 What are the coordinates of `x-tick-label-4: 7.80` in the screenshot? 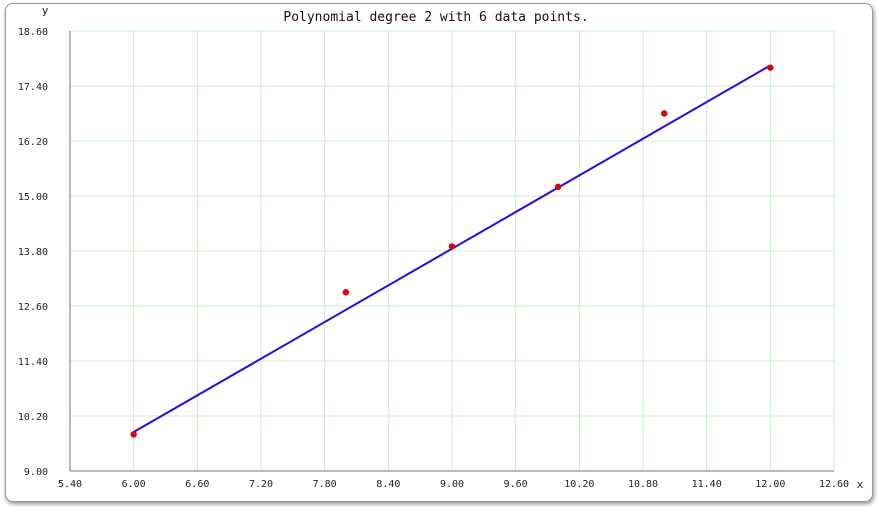 It's located at (325, 484).